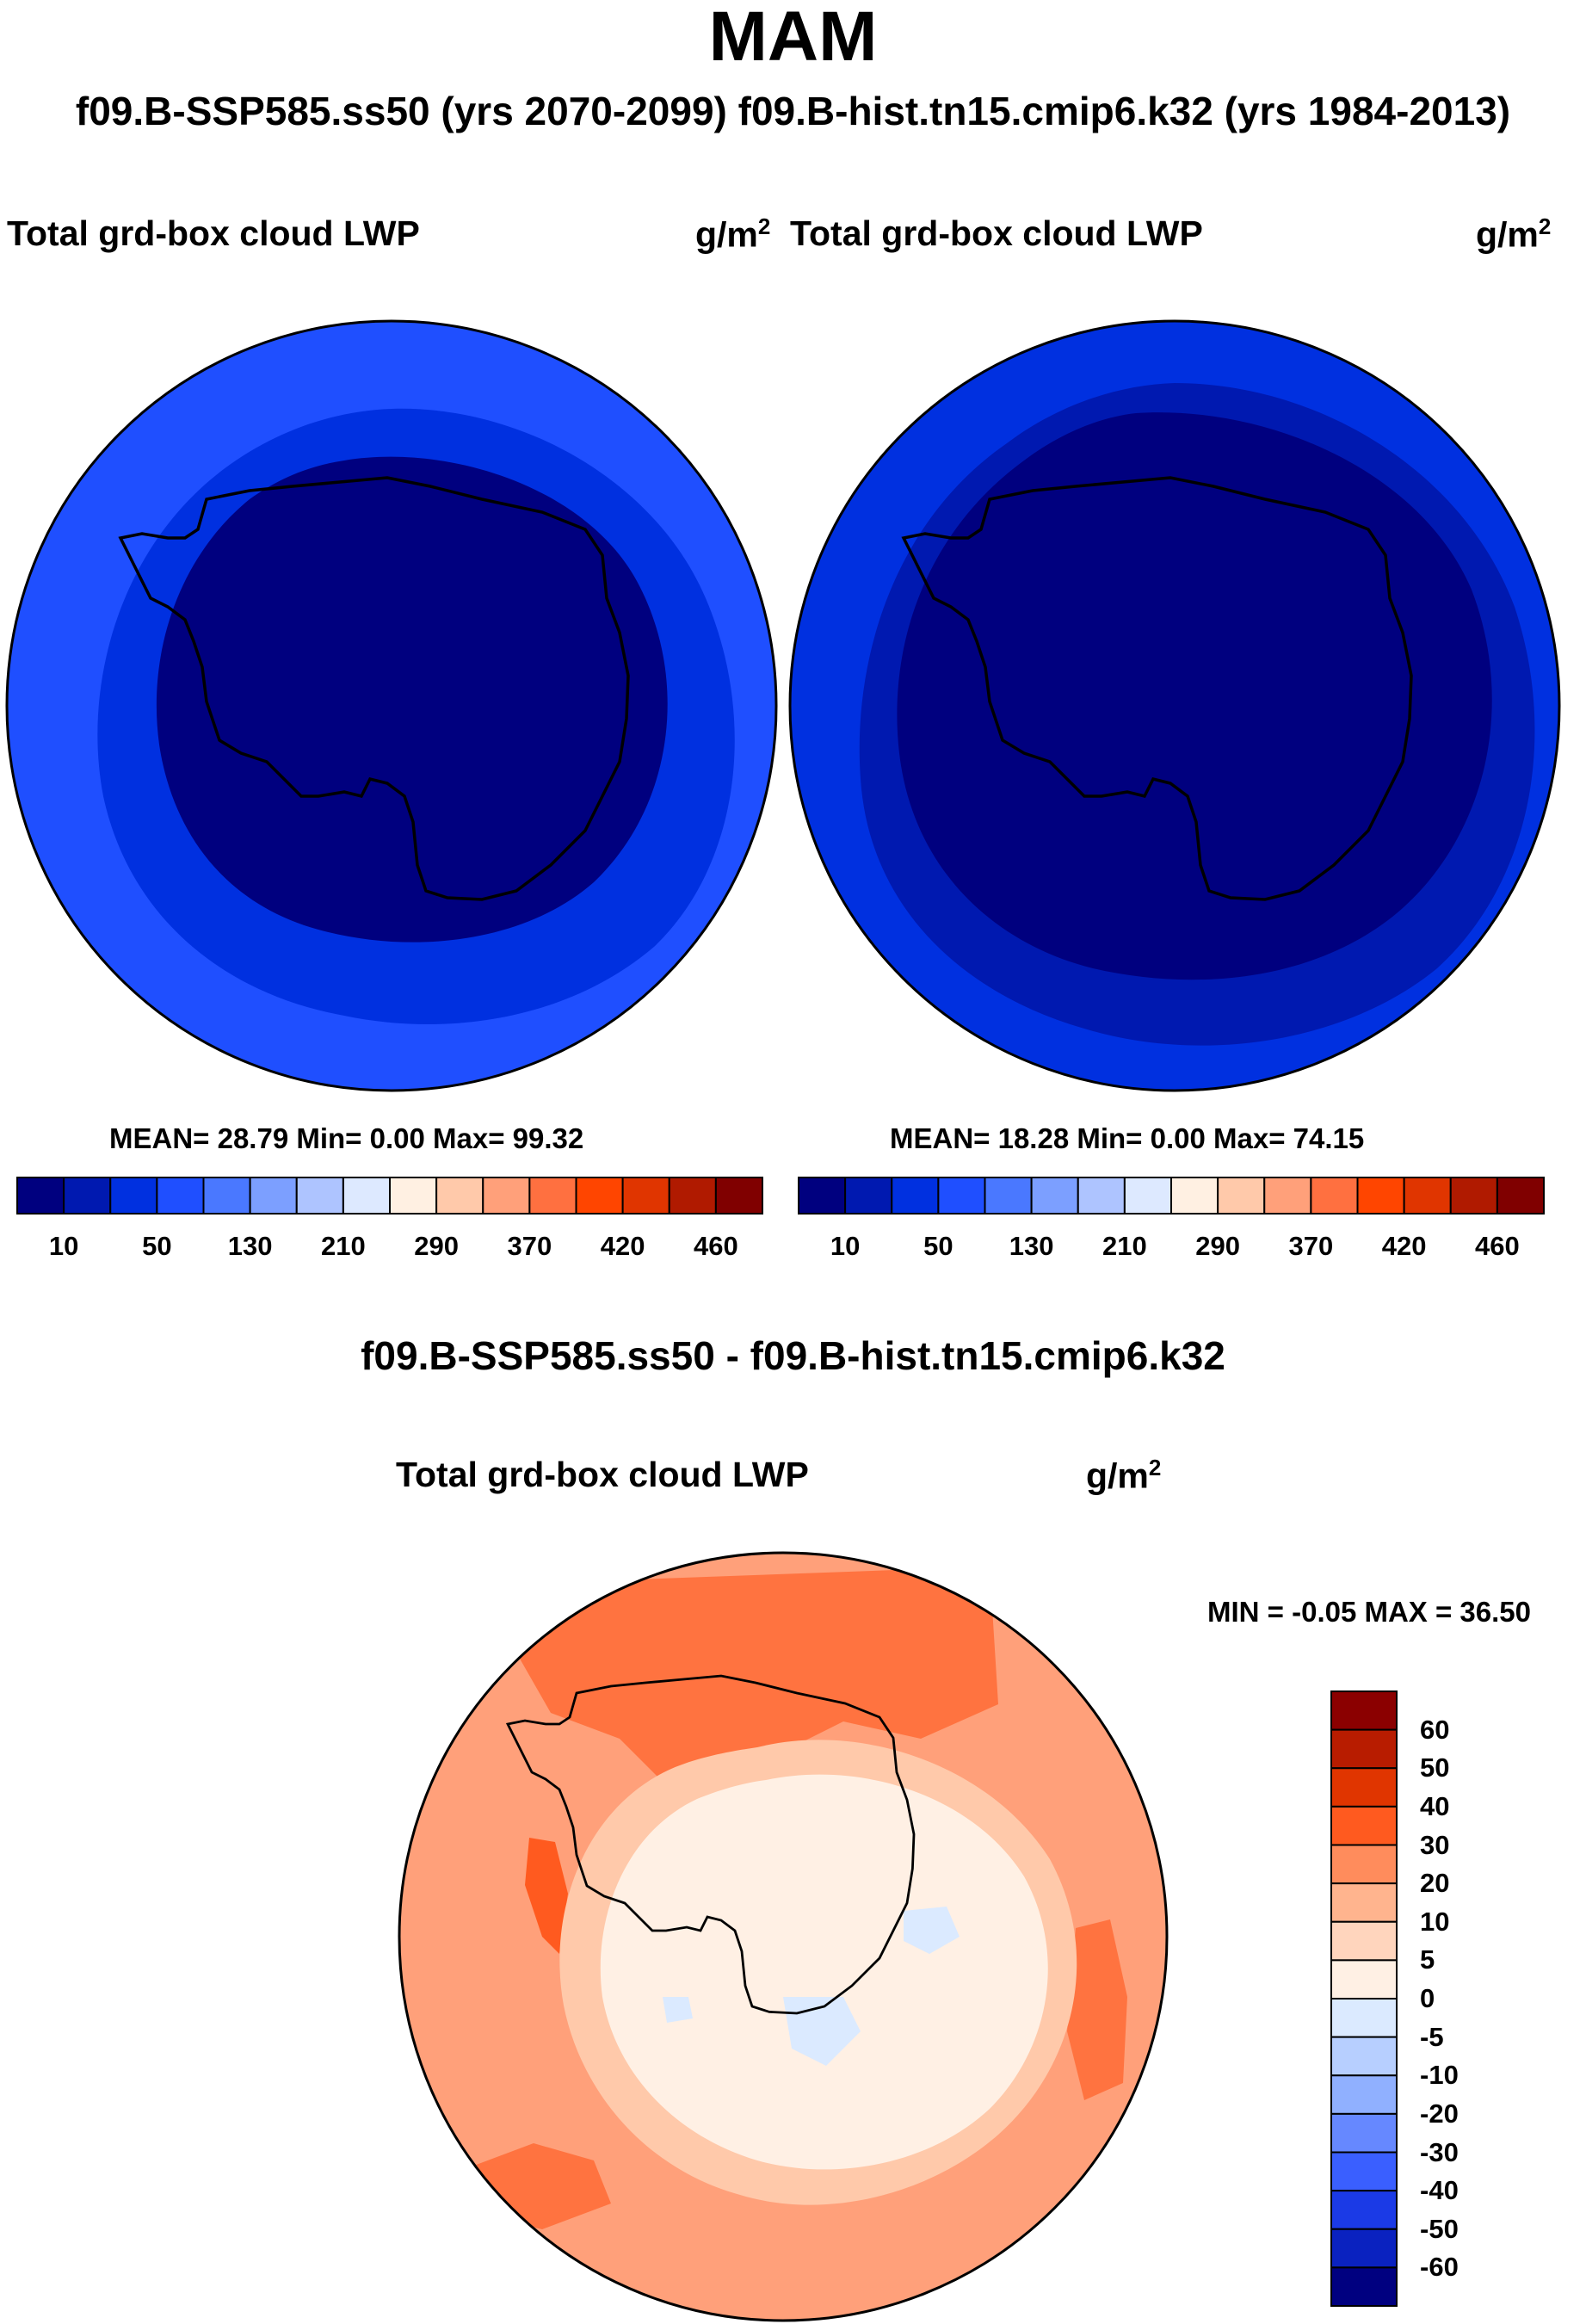 This screenshot has width=1586, height=2324. Describe the element at coordinates (1439, 2151) in the screenshot. I see `difference-colorbar-tick: -30` at that location.